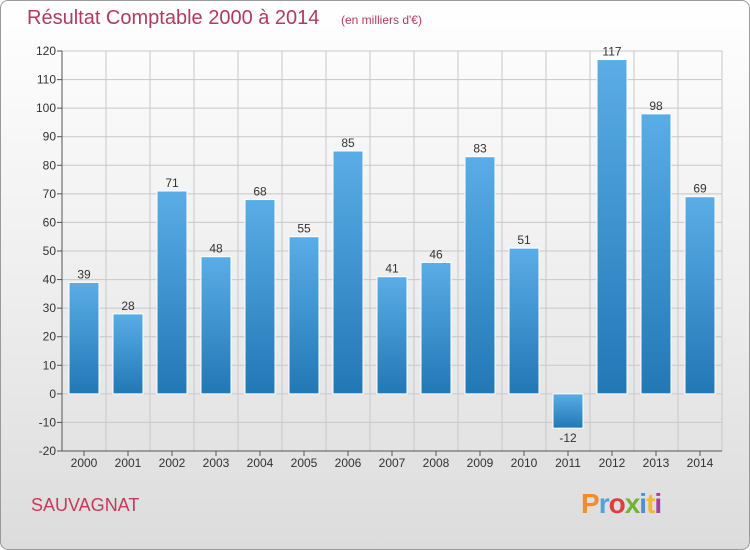 The image size is (750, 550). What do you see at coordinates (216, 249) in the screenshot?
I see `data-label-2003: 48` at bounding box center [216, 249].